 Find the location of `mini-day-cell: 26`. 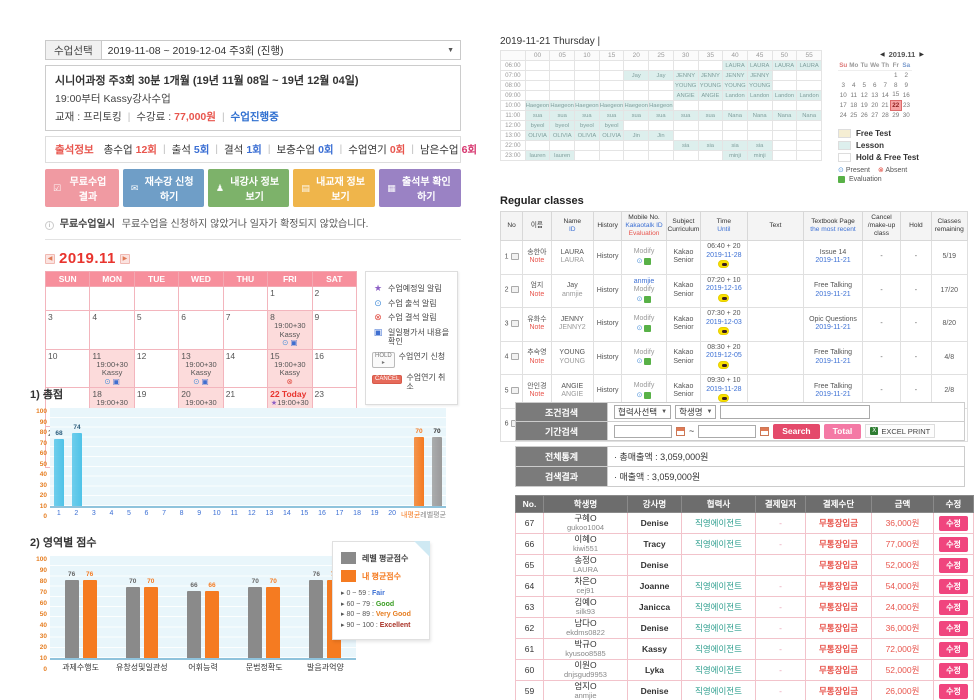

mini-day-cell: 26 is located at coordinates (864, 115).